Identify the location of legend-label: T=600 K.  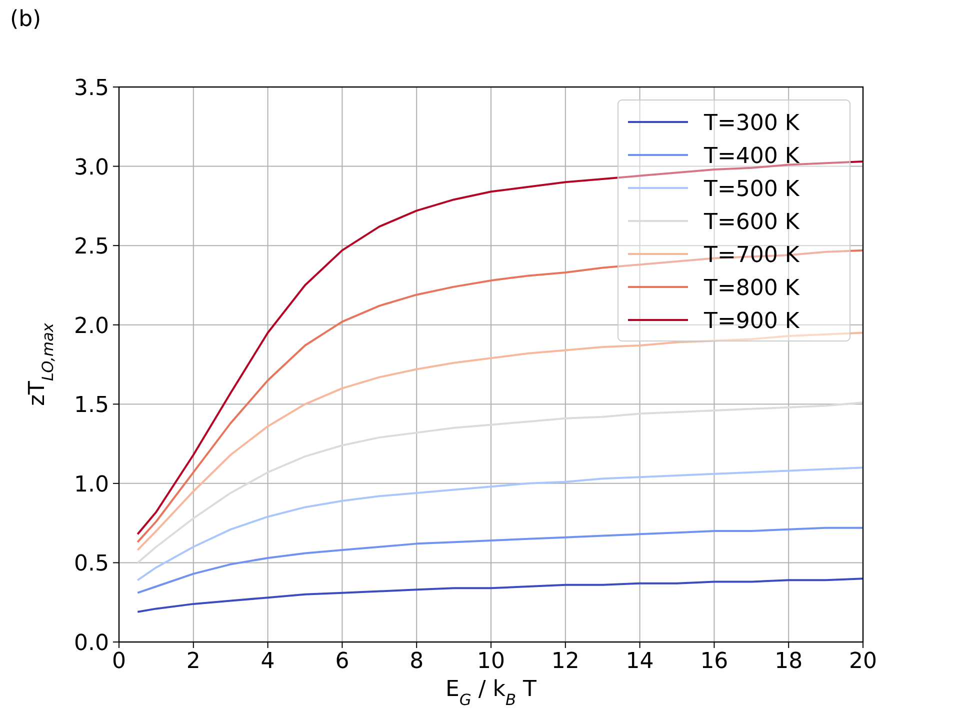
(751, 222).